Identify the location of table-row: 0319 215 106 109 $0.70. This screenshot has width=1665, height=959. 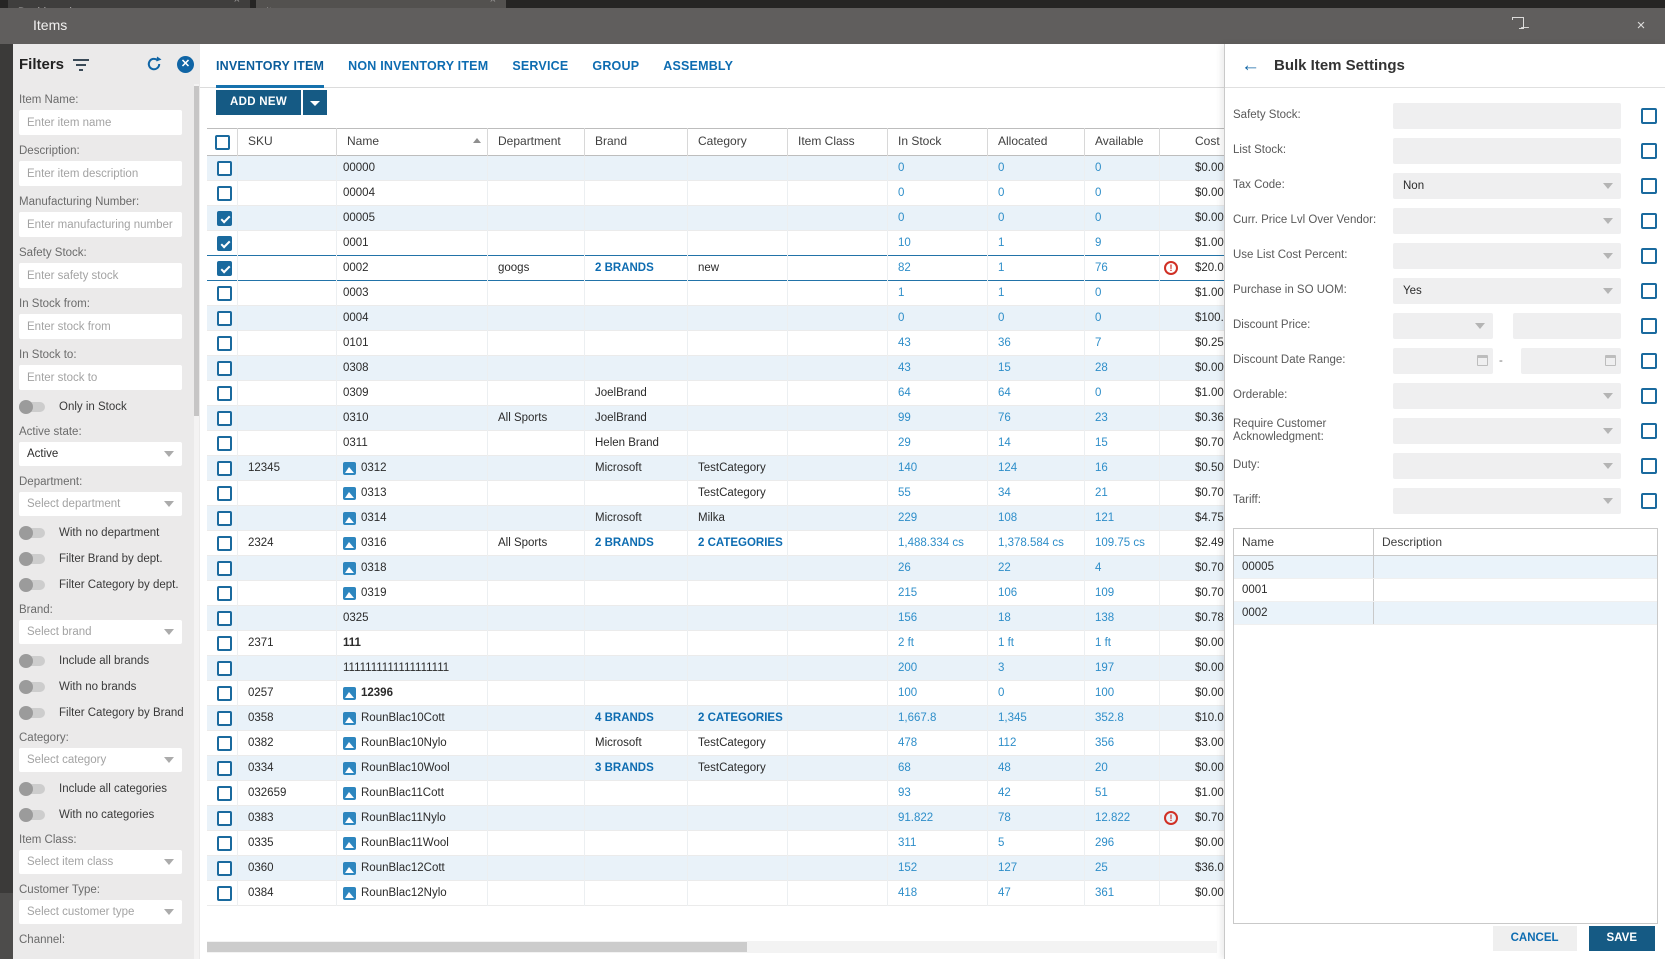
(715, 593).